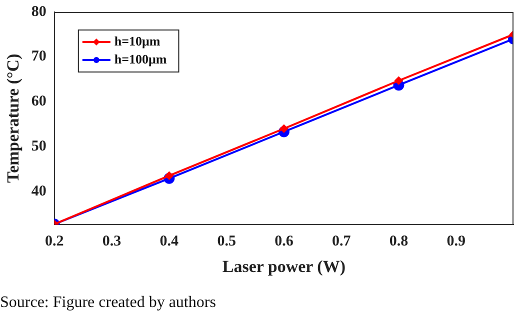 This screenshot has width=520, height=324. I want to click on x-tick-label: 0.5, so click(226, 241).